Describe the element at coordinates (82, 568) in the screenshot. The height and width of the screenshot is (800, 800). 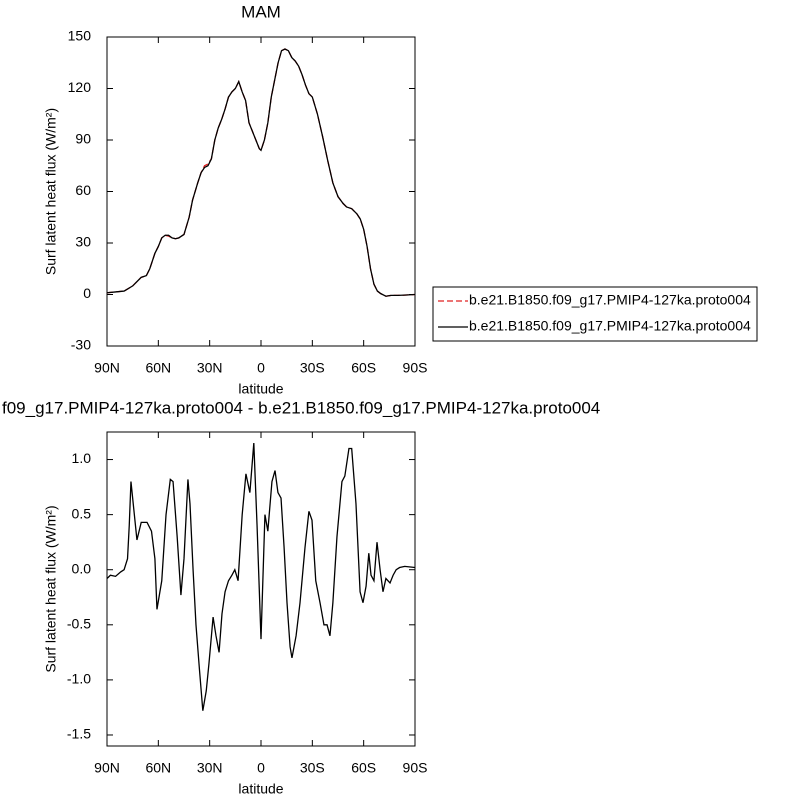
I see `y-tick-label: 0.0` at that location.